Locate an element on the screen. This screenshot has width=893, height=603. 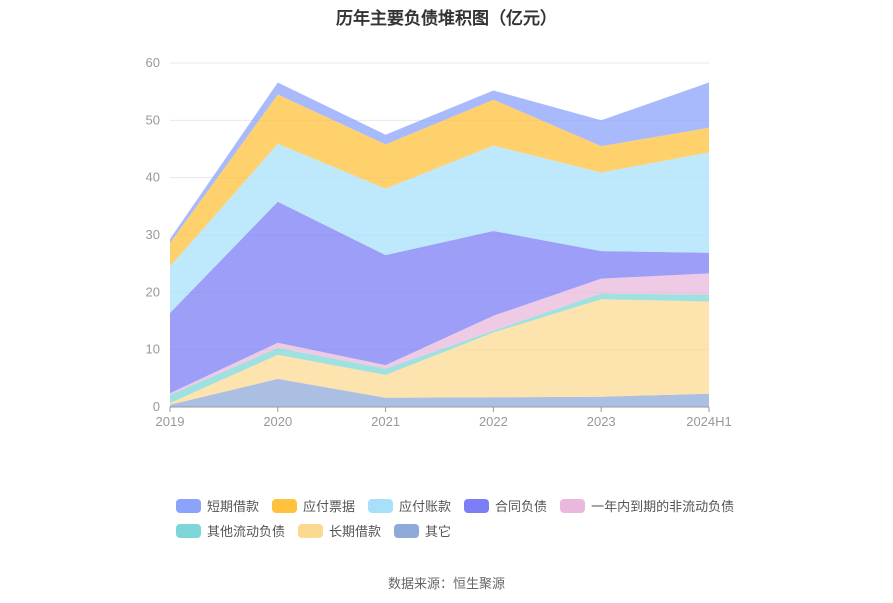
legend-item: 应付账款 is located at coordinates (409, 505).